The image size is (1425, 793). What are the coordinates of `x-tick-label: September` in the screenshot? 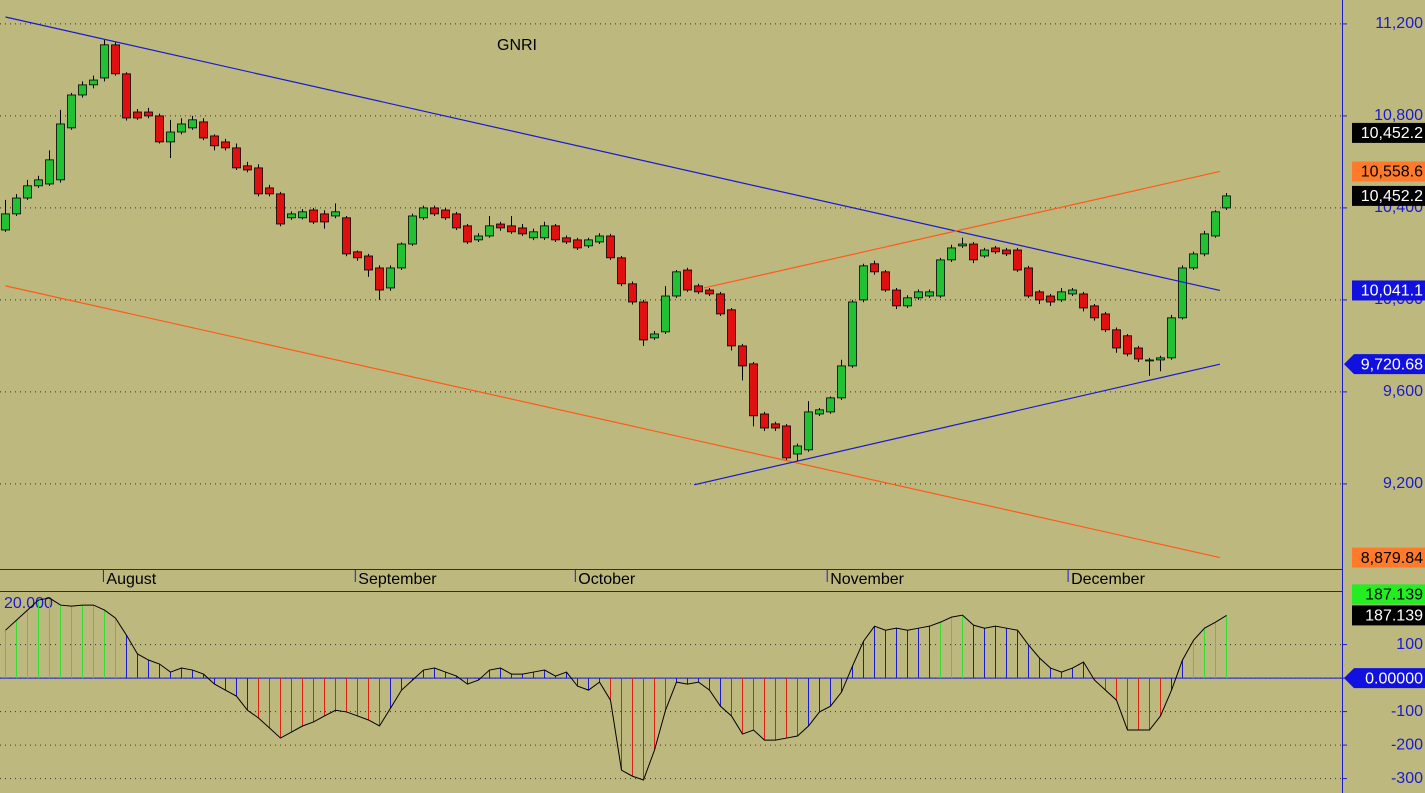 It's located at (397, 579).